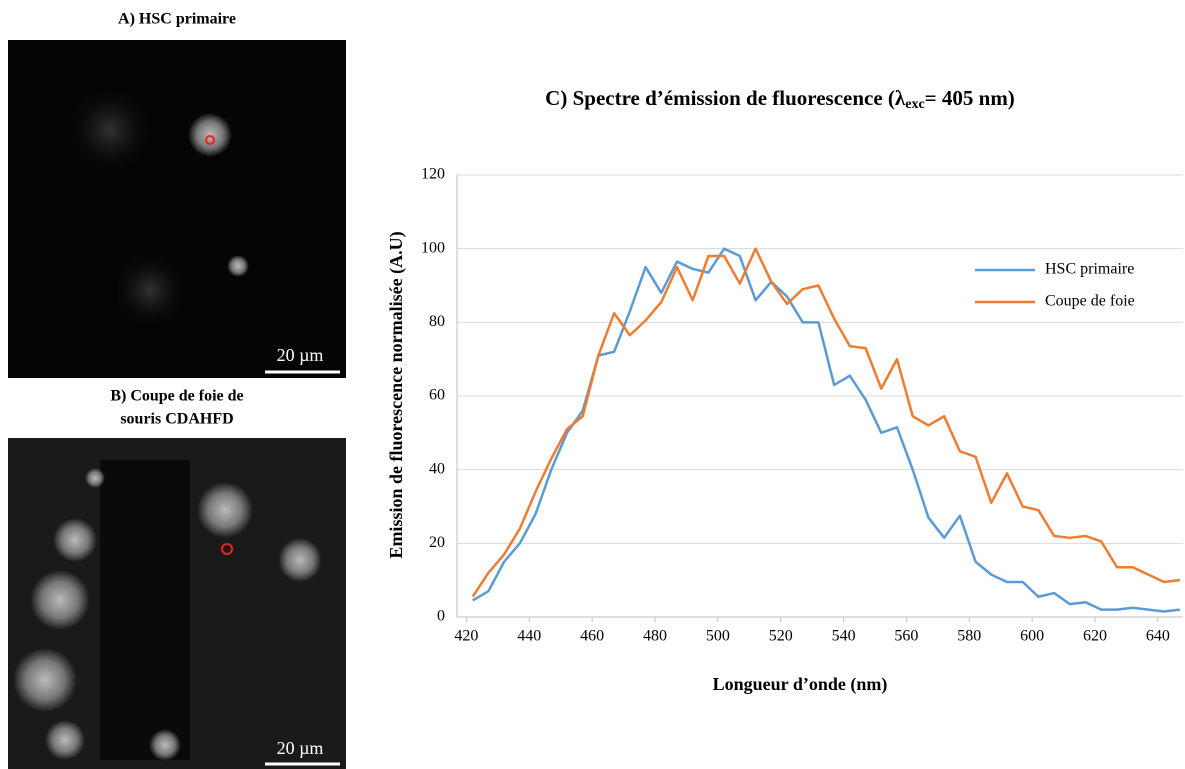  I want to click on panel-label: B) Coupe de foie de, so click(176, 396).